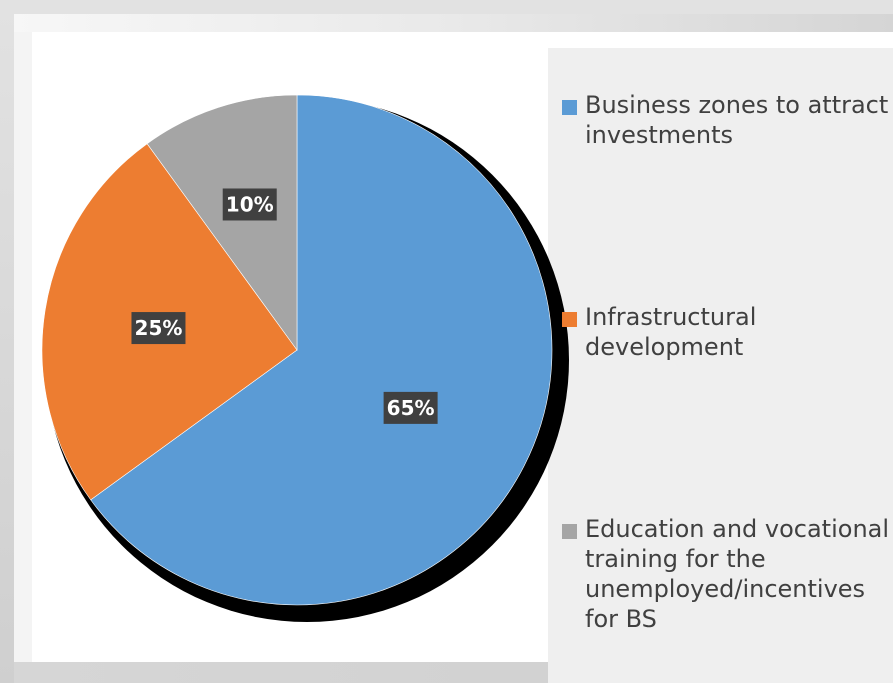  I want to click on frame-shadow-left, so click(23, 347).